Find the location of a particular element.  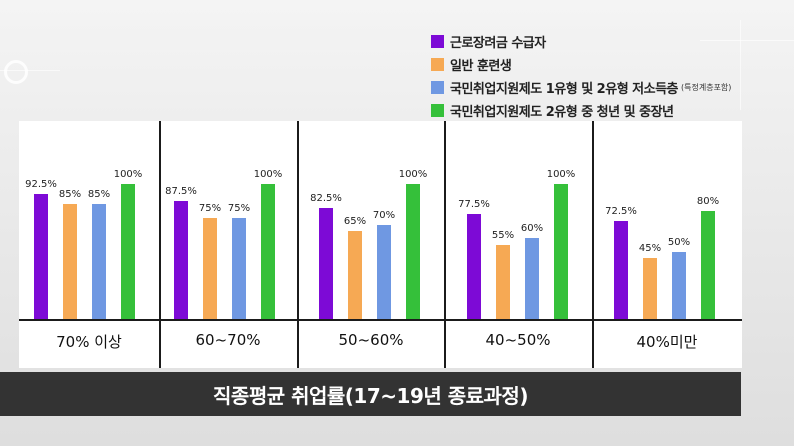

bar-value-label: 80% is located at coordinates (708, 201).